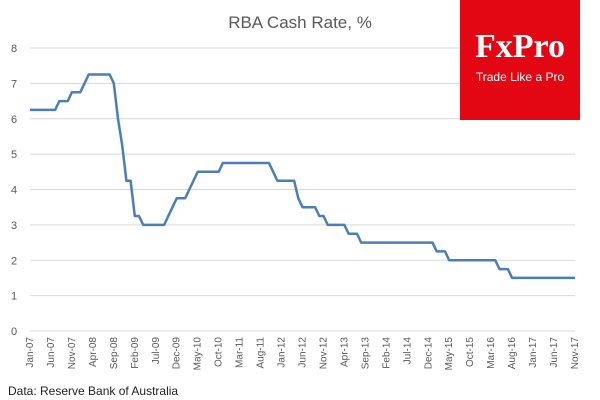  I want to click on x-tick-label: Mar-16, so click(491, 353).